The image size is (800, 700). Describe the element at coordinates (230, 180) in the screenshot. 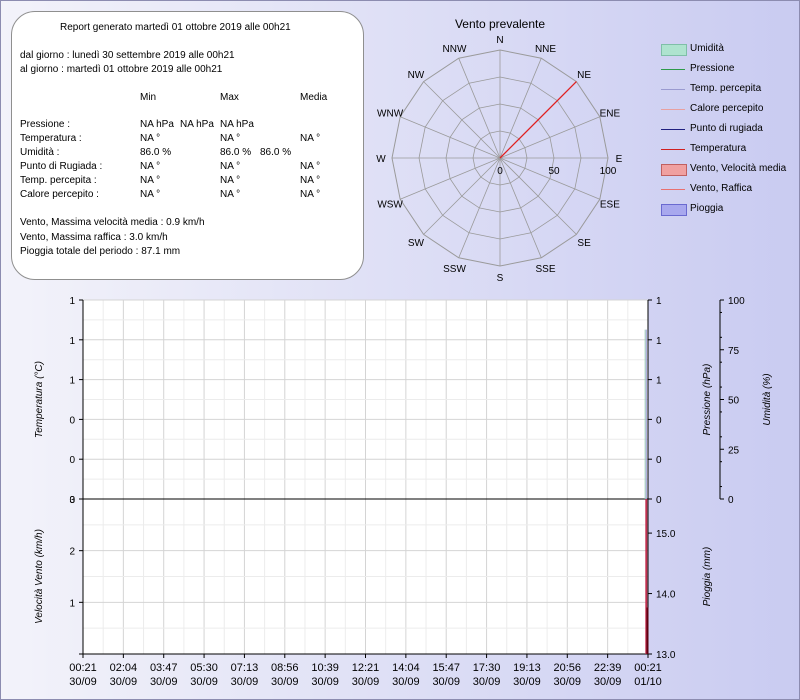

I see `row-feelslike-max: NA °` at that location.